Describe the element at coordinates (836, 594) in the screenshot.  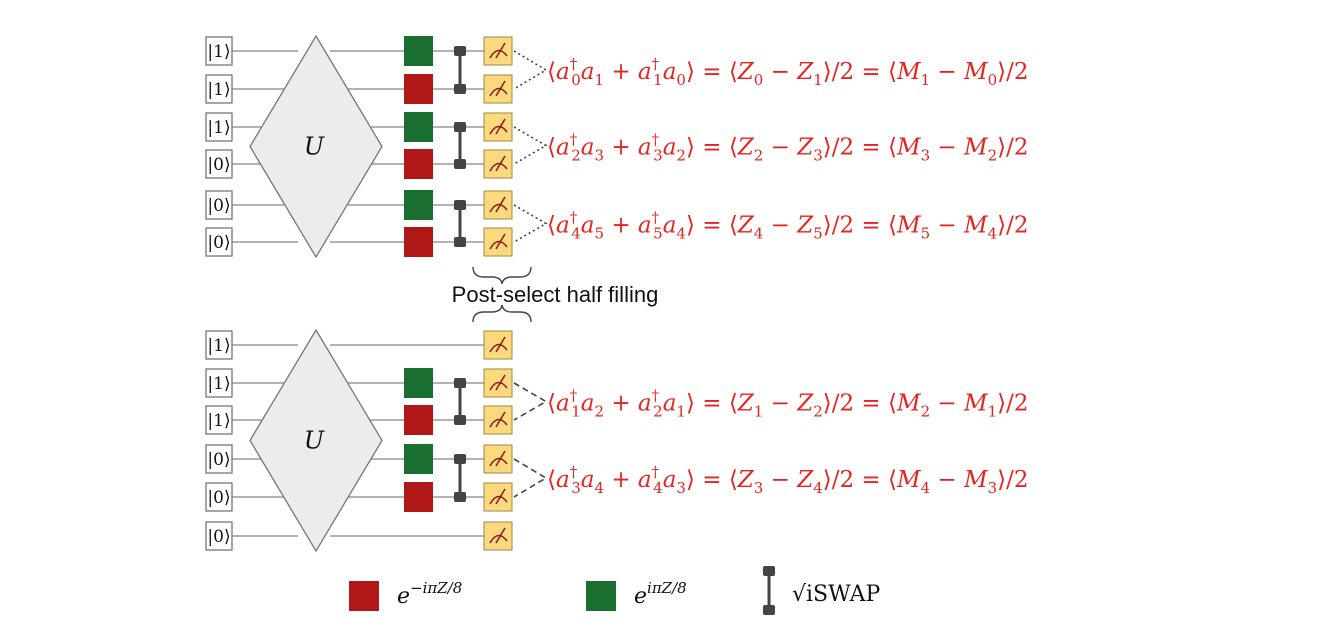
I see `legend-iswap-label: √iSWAP` at that location.